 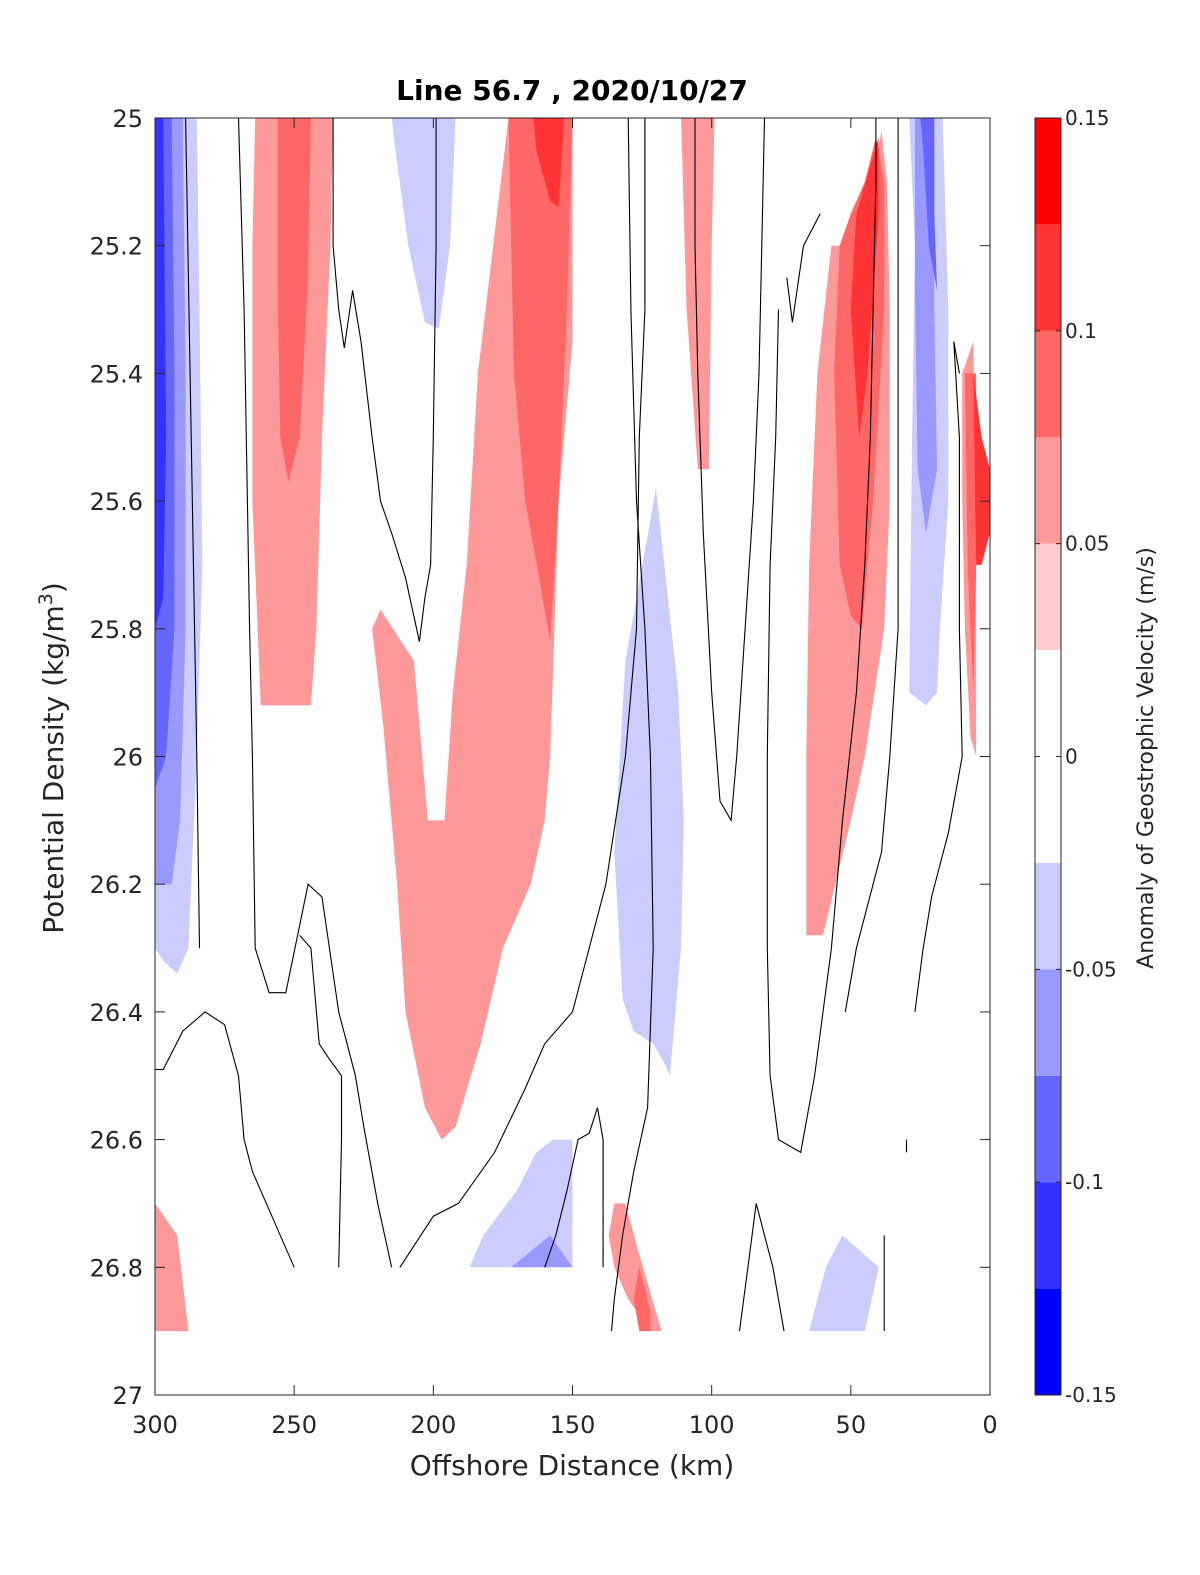 I want to click on y-tick-label: 27, so click(x=127, y=1396).